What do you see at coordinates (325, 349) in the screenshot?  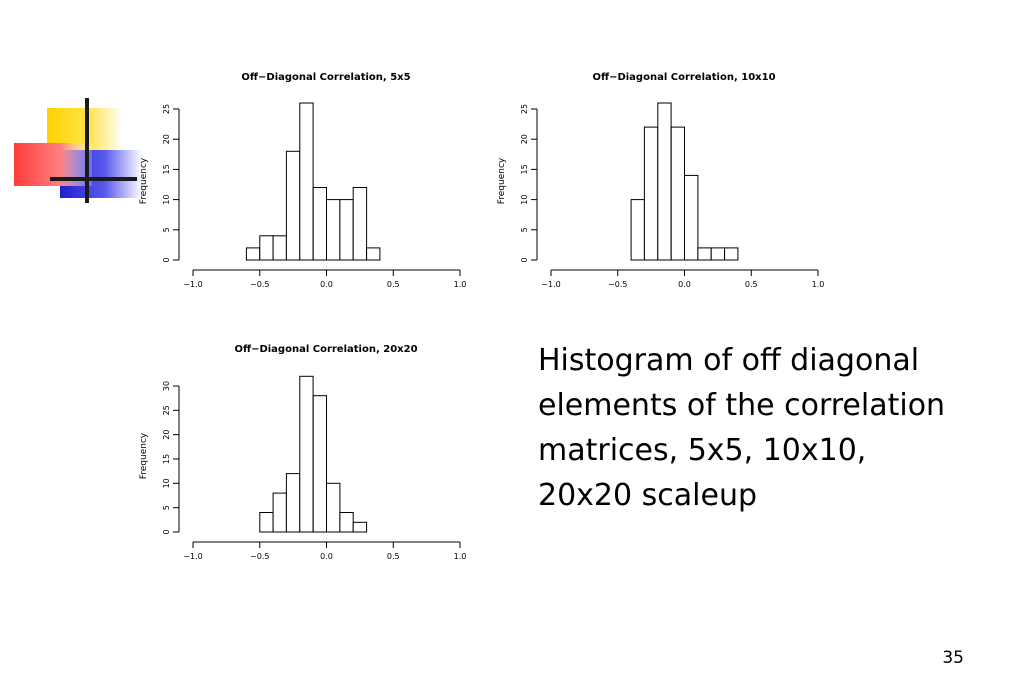 I see `chart-title: Off−Diagonal Correlation, 20x20` at bounding box center [325, 349].